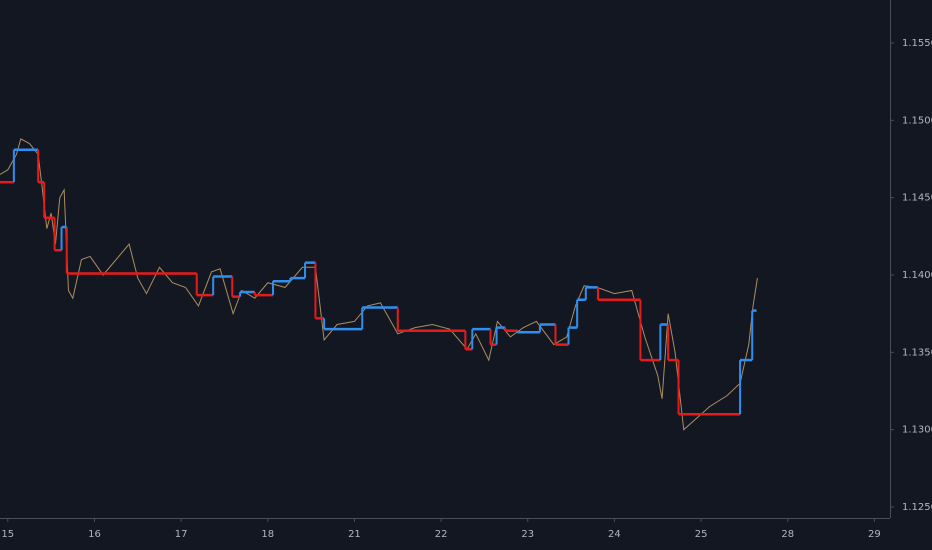 This screenshot has height=550, width=932. I want to click on x-tick-label: 29, so click(874, 534).